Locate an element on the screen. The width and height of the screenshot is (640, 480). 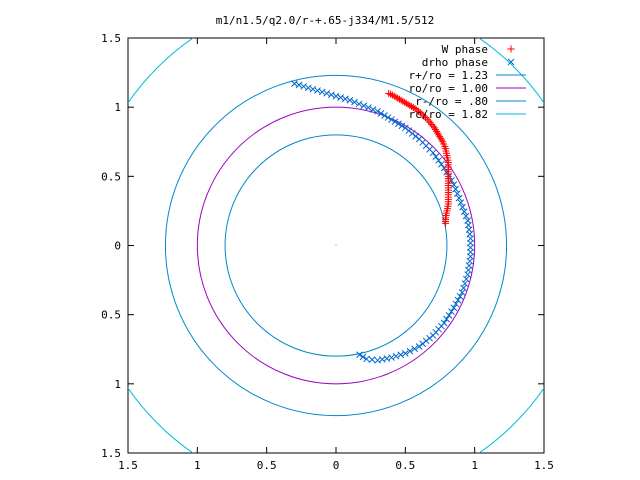
legend-label: r-/ro = .80 is located at coordinates (451, 101).